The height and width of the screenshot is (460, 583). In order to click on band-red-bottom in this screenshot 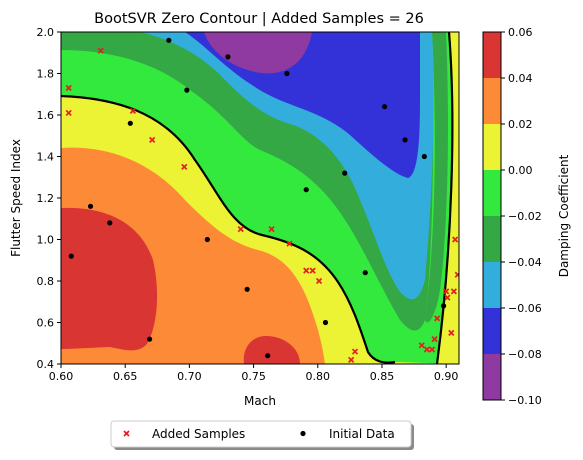, I will do `click(271, 350)`.